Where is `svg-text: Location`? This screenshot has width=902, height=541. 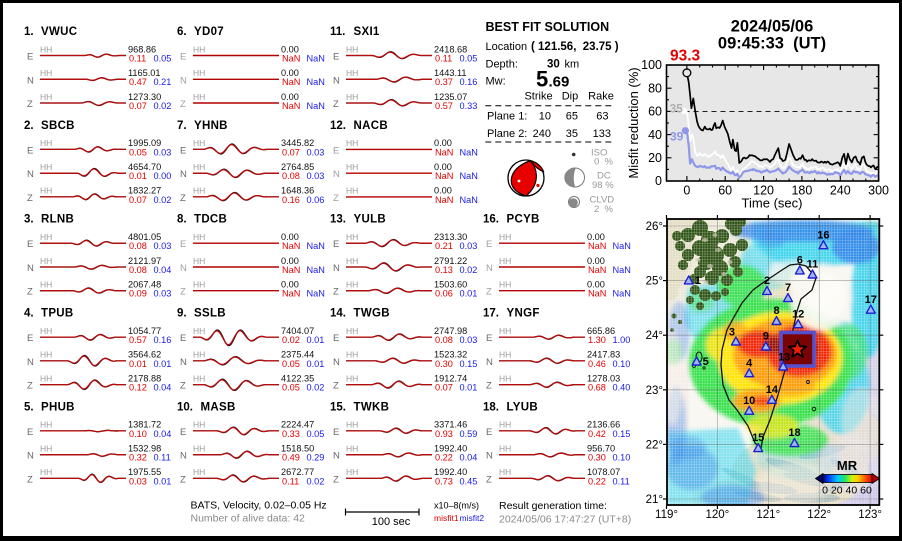
svg-text: Location is located at coordinates (507, 47).